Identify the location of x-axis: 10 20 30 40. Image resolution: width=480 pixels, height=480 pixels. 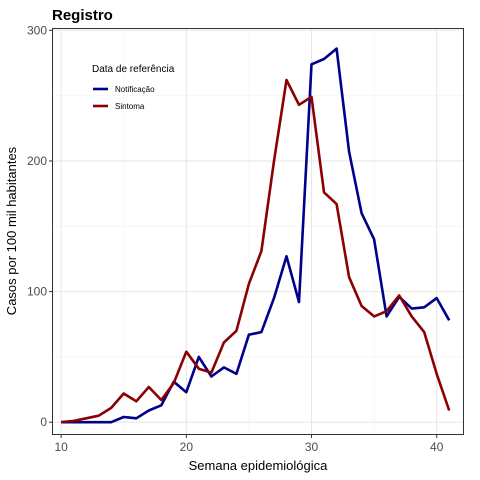
(249, 444).